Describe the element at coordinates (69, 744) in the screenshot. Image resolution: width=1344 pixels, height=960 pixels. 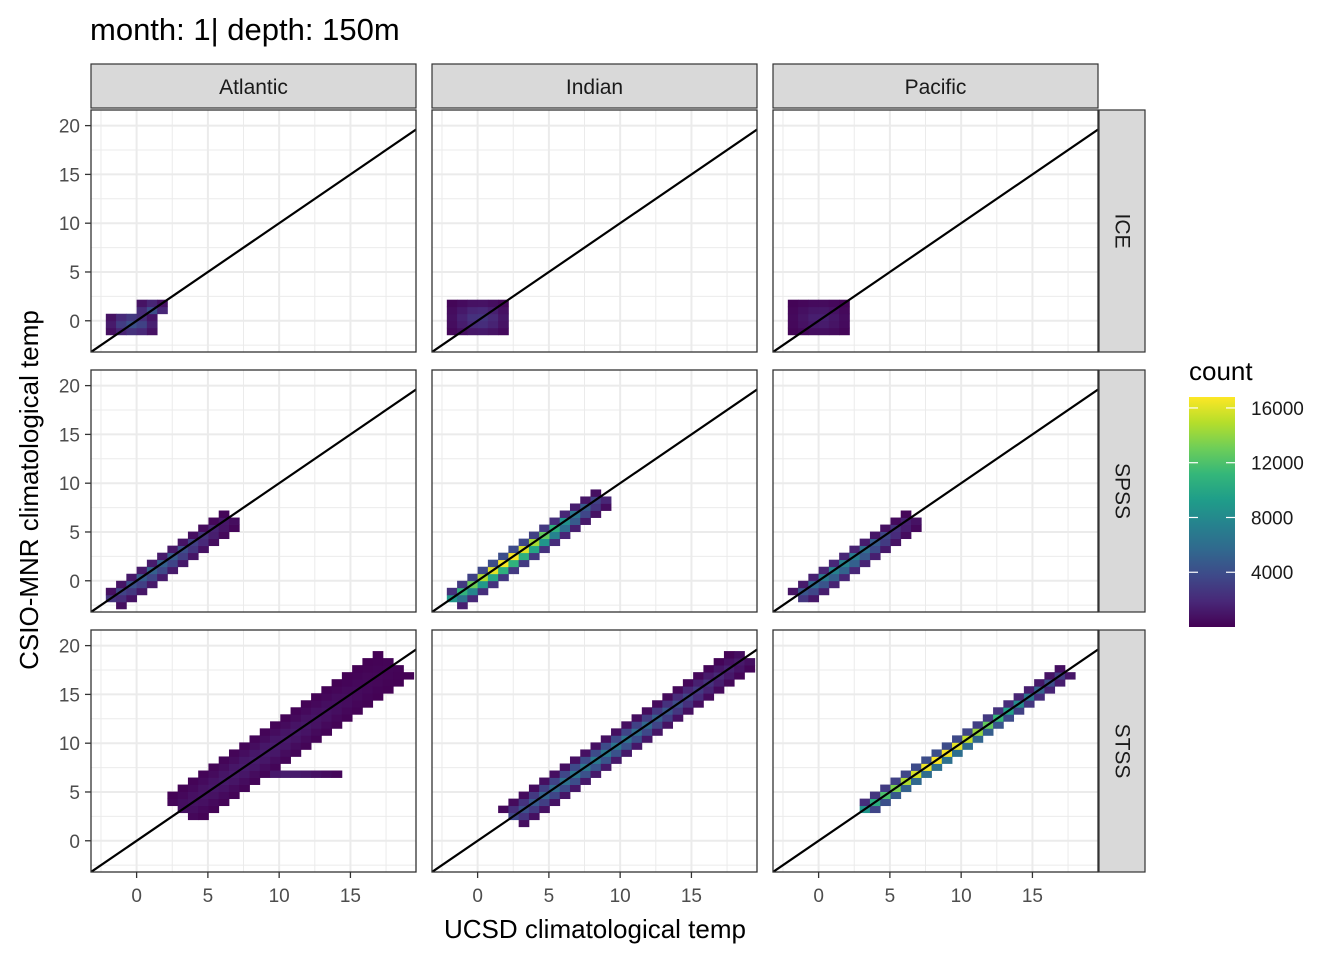
I see `y-tick-label: 10` at that location.